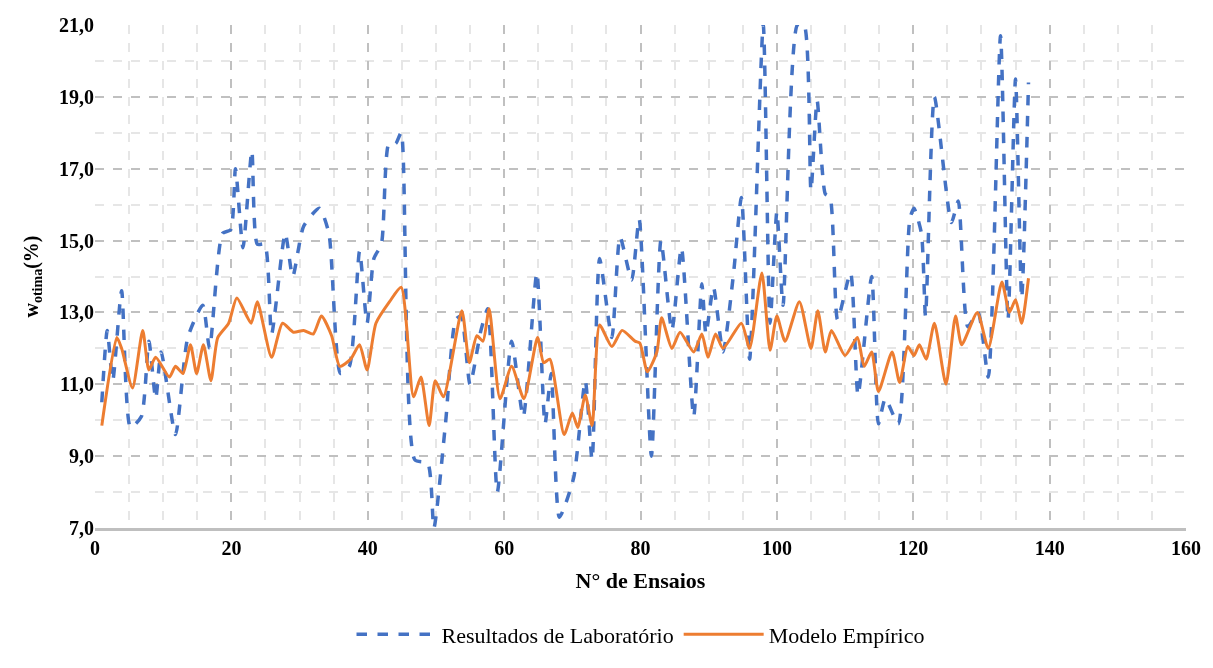 The width and height of the screenshot is (1213, 668). I want to click on x-tick-label: 60, so click(504, 548).